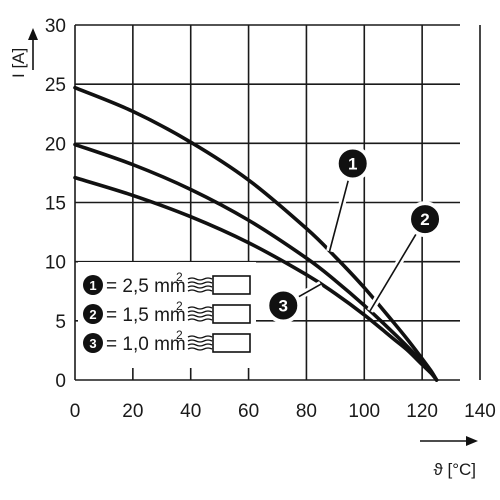  I want to click on x-tick-label: 40, so click(190, 411).